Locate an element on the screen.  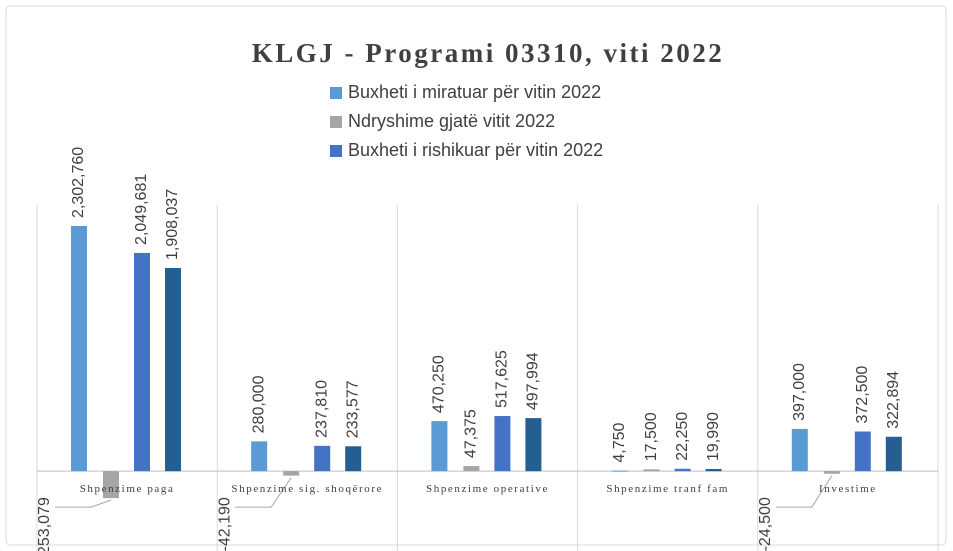
data-label: 497,994 is located at coordinates (533, 381).